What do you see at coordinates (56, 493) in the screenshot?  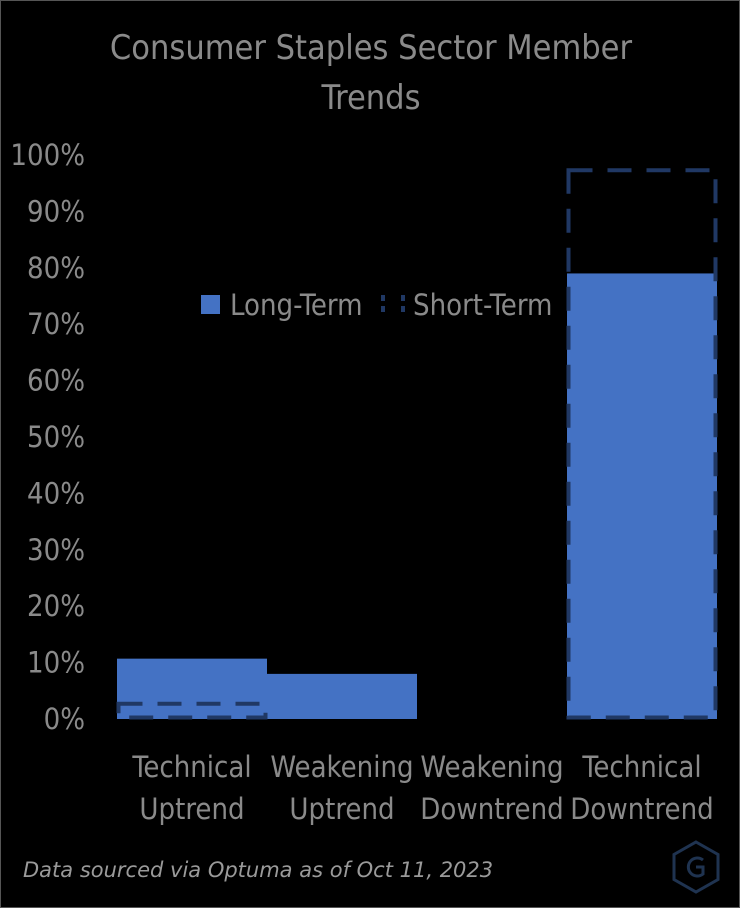 I see `y-tick-label: 40%` at bounding box center [56, 493].